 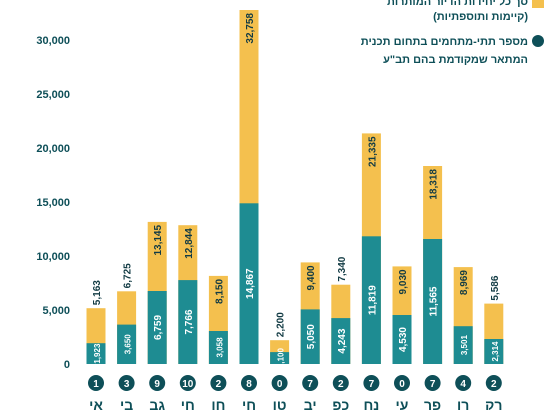 I want to click on legend-label-subset-line1: מספר תתי-מתחמים בתחום תכנית, so click(x=444, y=42).